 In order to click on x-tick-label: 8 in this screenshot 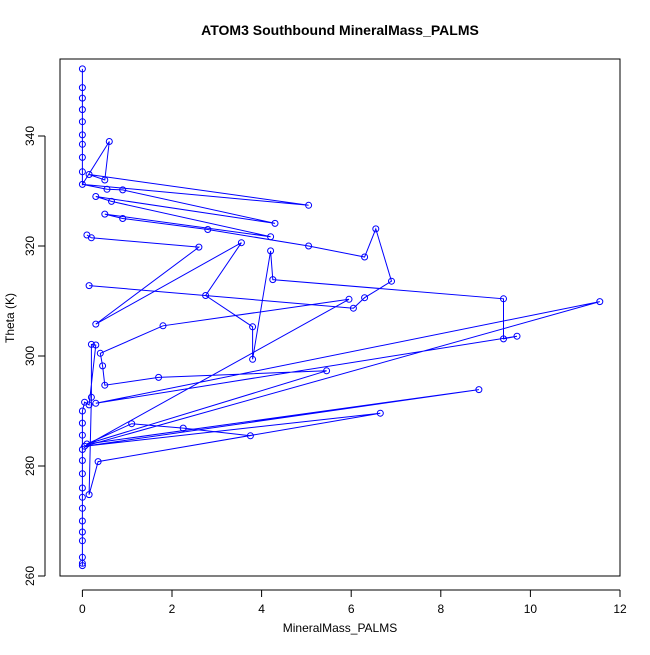, I will do `click(440, 609)`.